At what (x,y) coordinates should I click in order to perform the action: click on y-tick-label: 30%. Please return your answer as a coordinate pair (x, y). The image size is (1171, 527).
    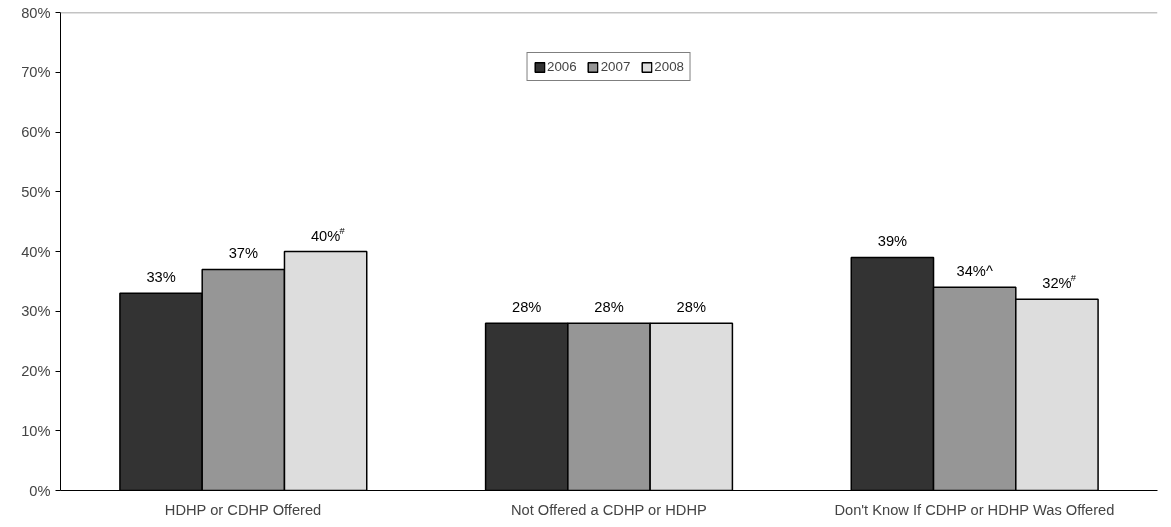
    Looking at the image, I should click on (36, 311).